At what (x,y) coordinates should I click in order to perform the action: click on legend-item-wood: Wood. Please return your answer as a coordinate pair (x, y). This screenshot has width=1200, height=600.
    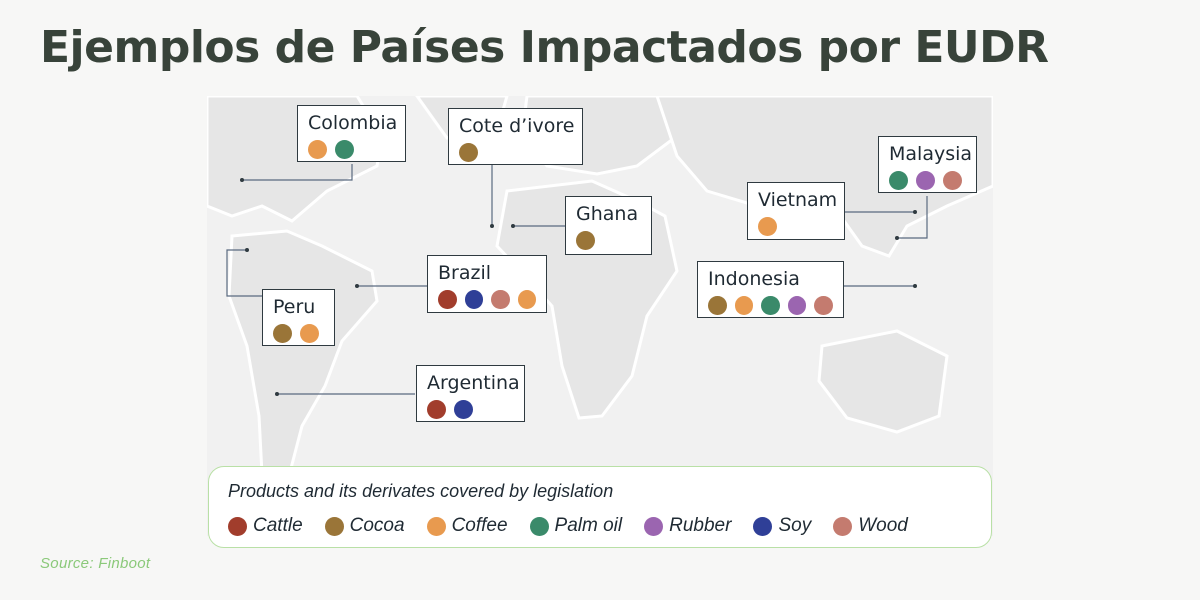
    Looking at the image, I should click on (870, 526).